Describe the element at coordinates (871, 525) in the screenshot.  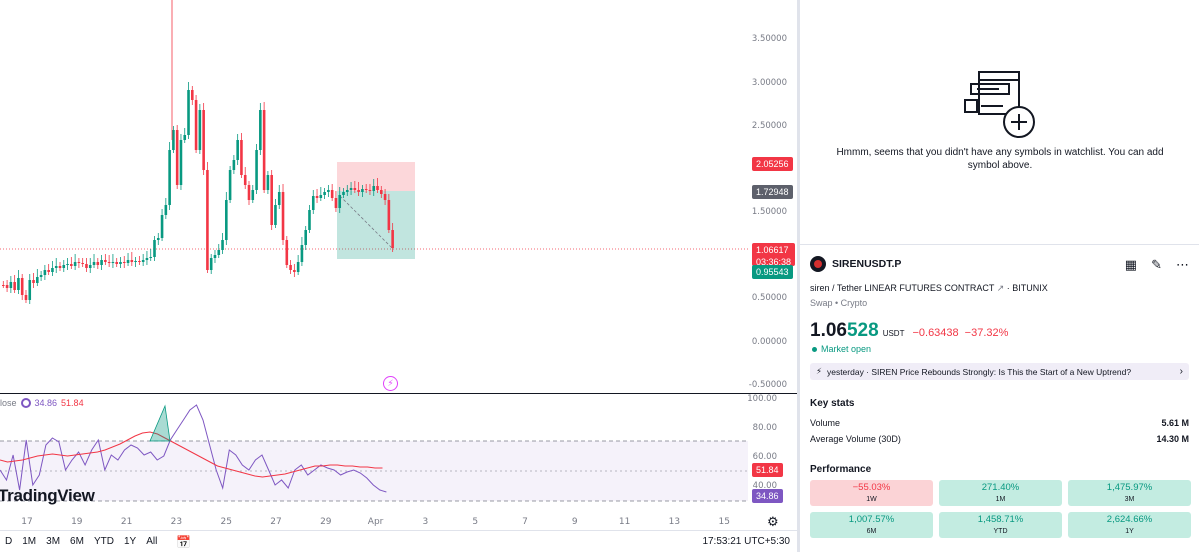
I see `perf-cell-6m: 1,007.57% 6M` at that location.